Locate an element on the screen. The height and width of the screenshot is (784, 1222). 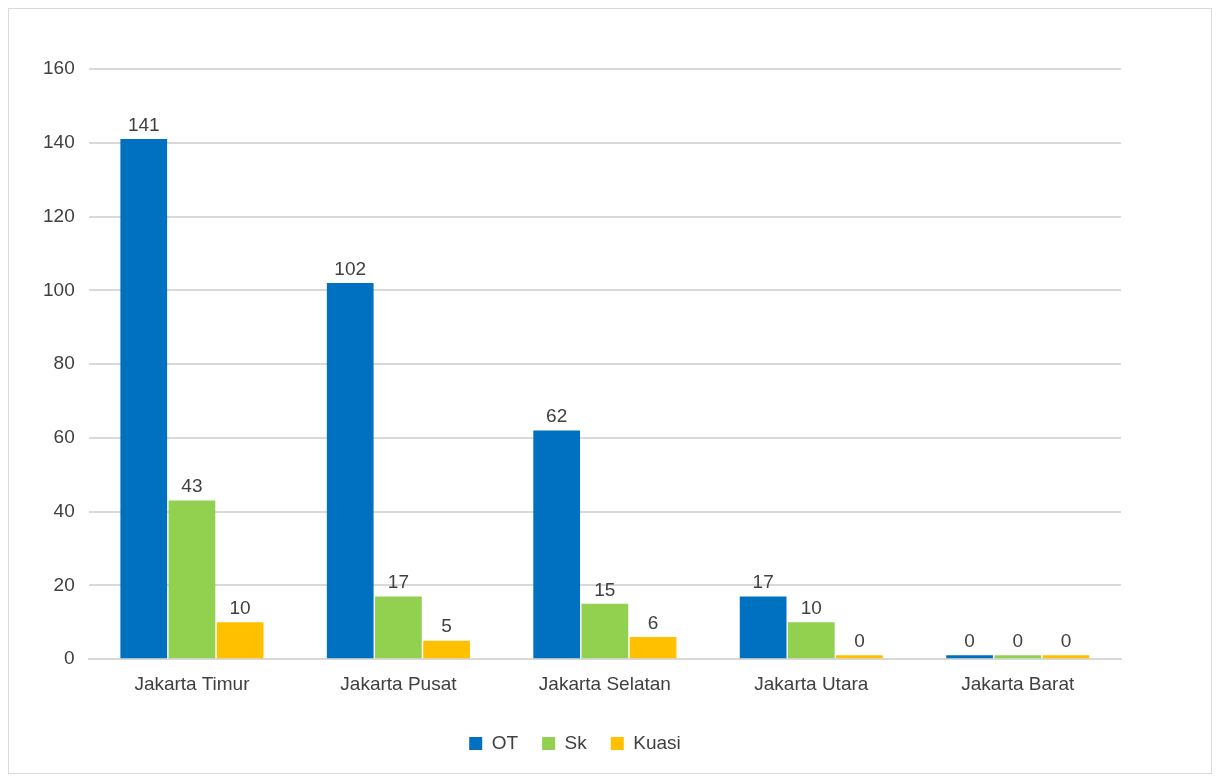
legend-label: OT is located at coordinates (505, 742).